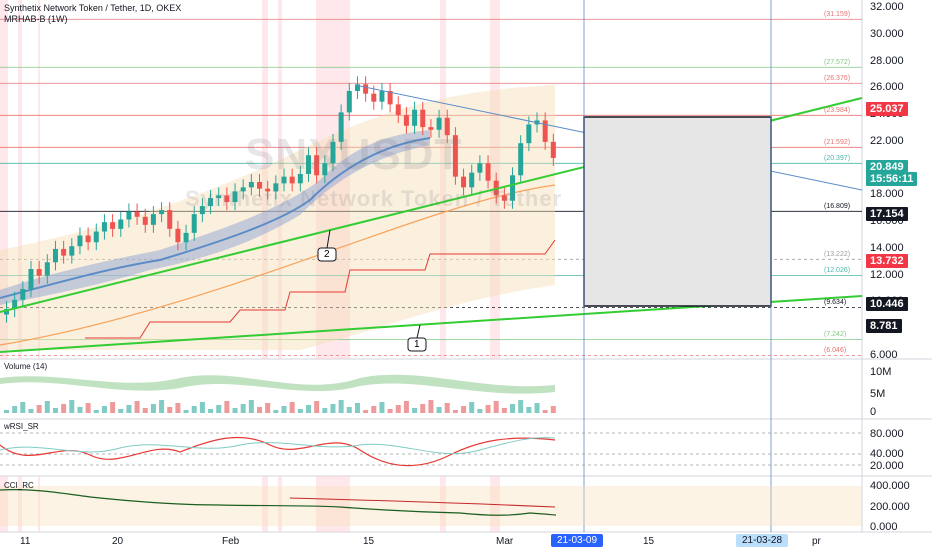 This screenshot has height=550, width=932. What do you see at coordinates (25, 541) in the screenshot?
I see `time-label-11: 11` at bounding box center [25, 541].